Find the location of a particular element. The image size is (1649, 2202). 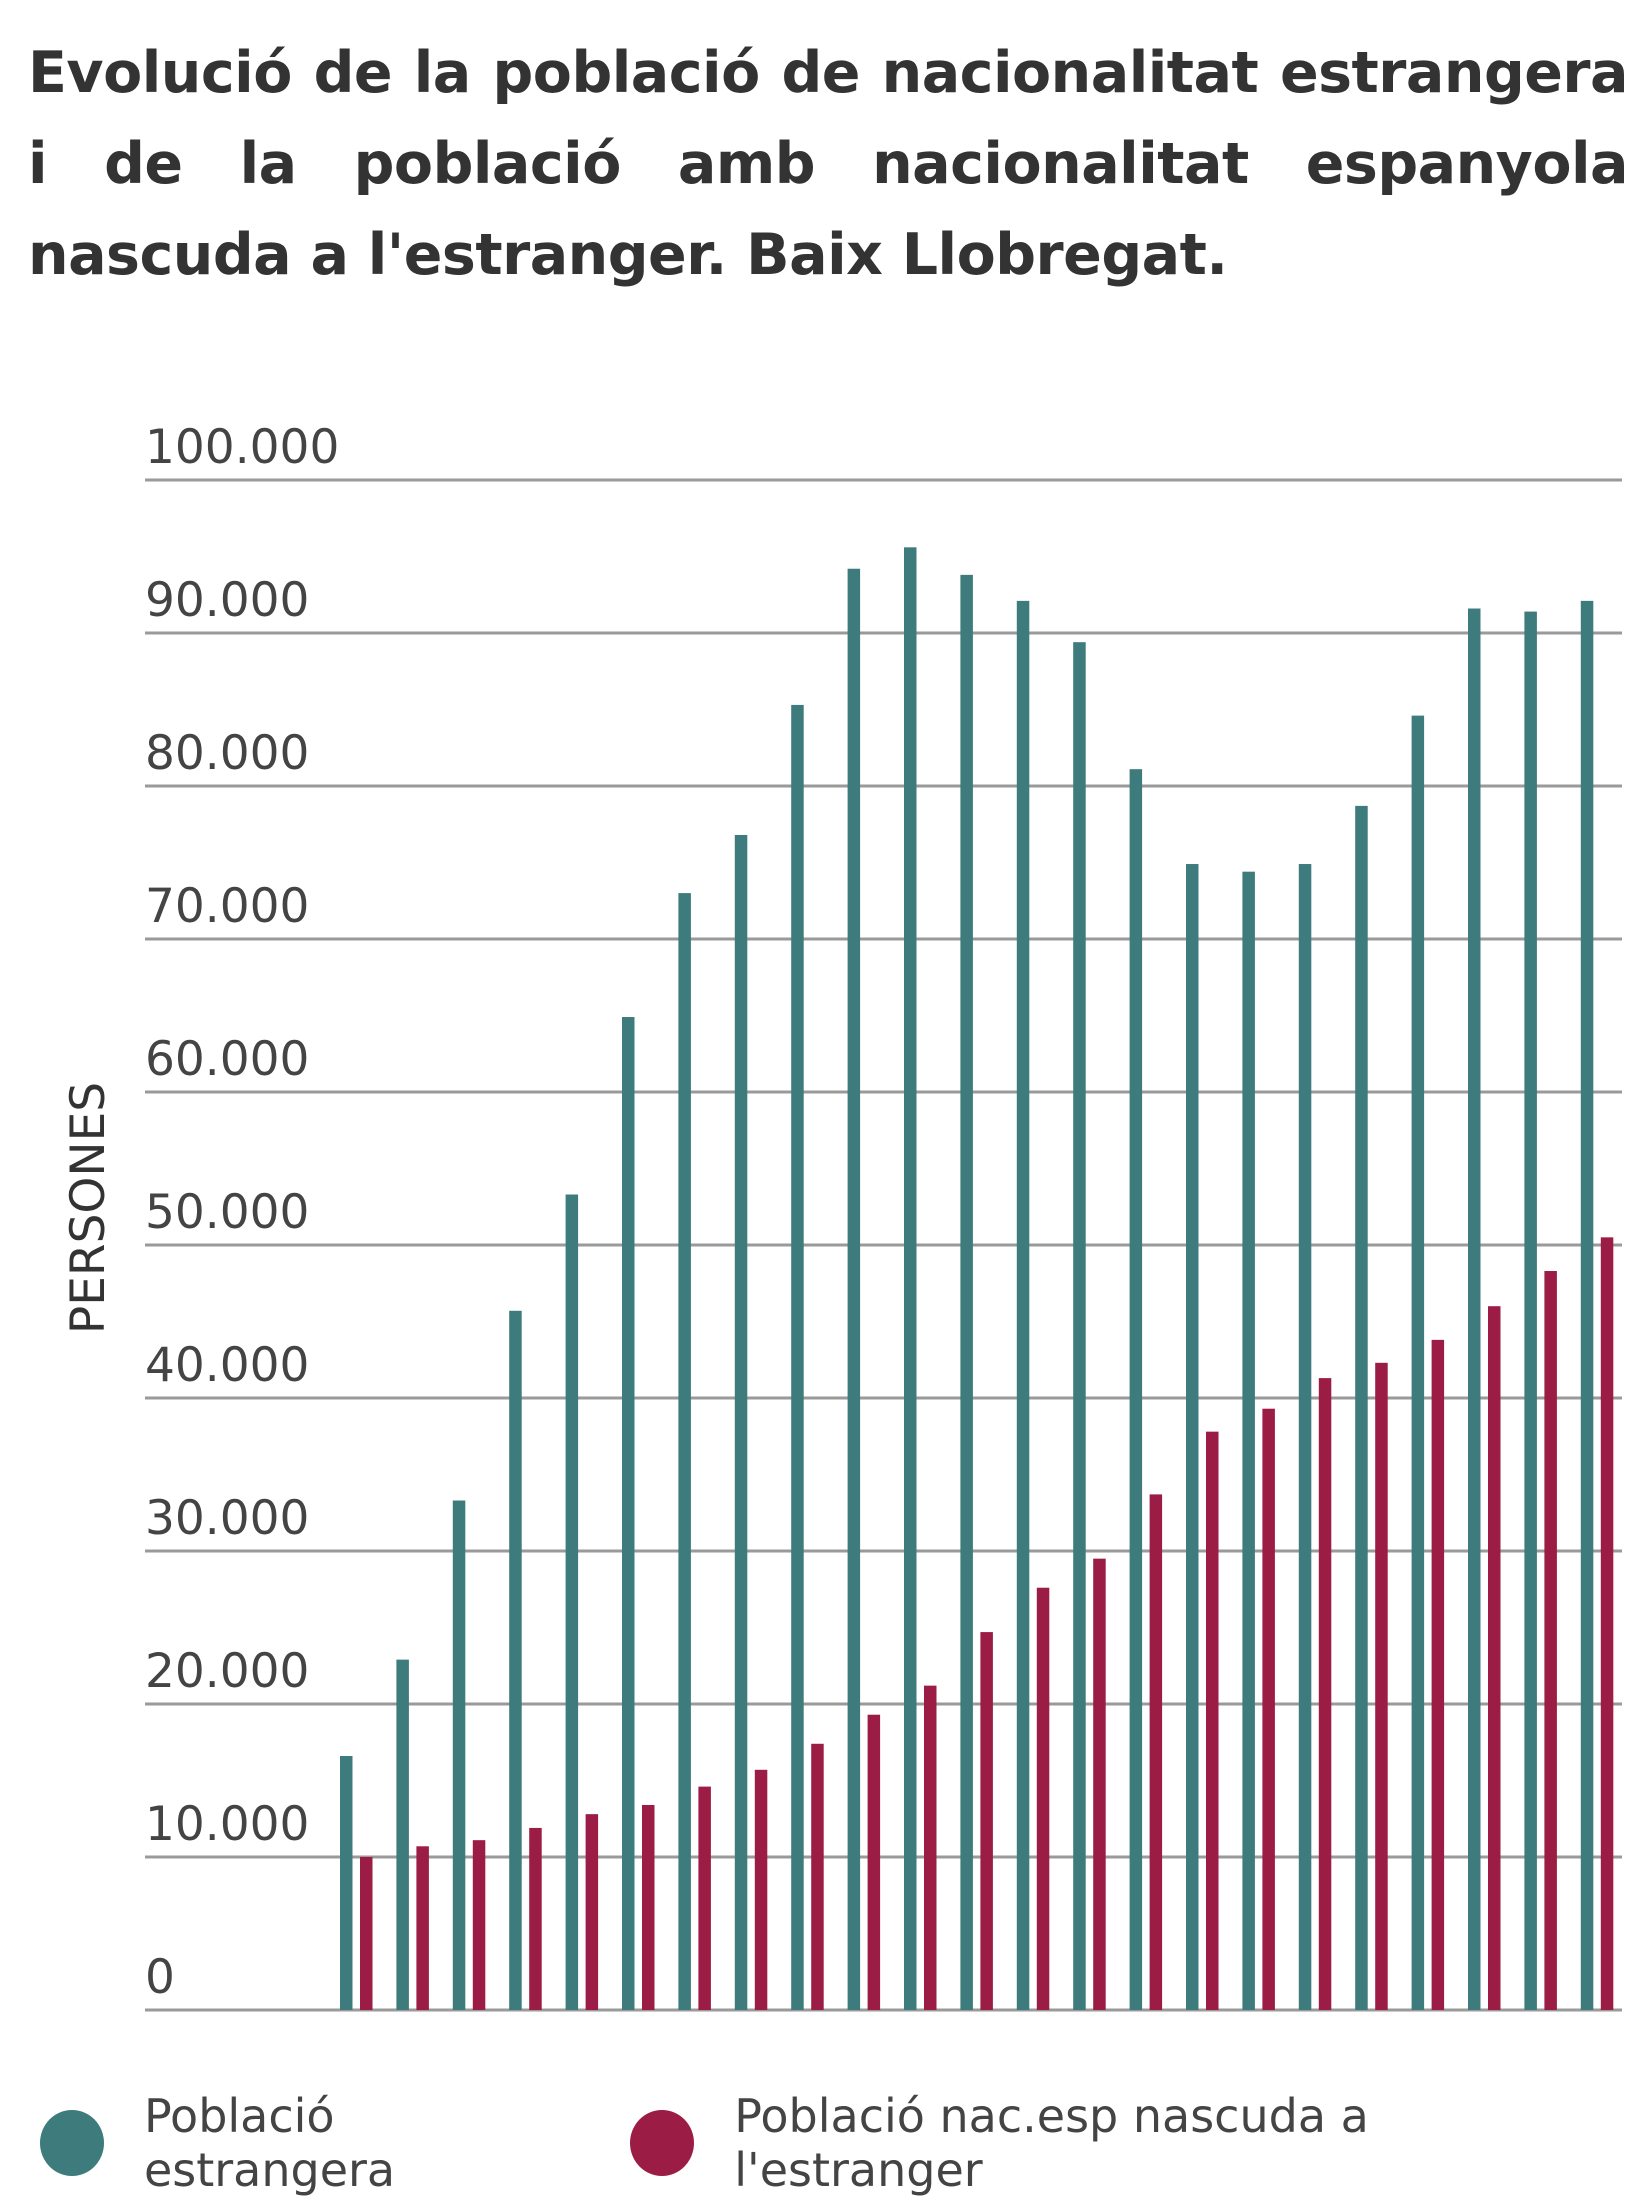

y-tick-label: 60.000 is located at coordinates (227, 1059).